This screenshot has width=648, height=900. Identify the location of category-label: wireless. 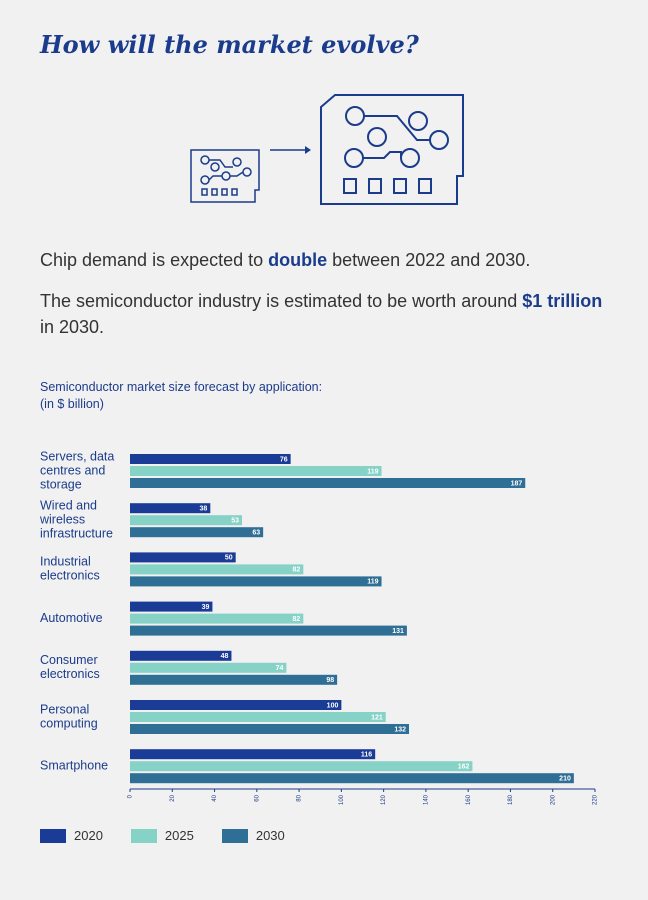
(62, 519).